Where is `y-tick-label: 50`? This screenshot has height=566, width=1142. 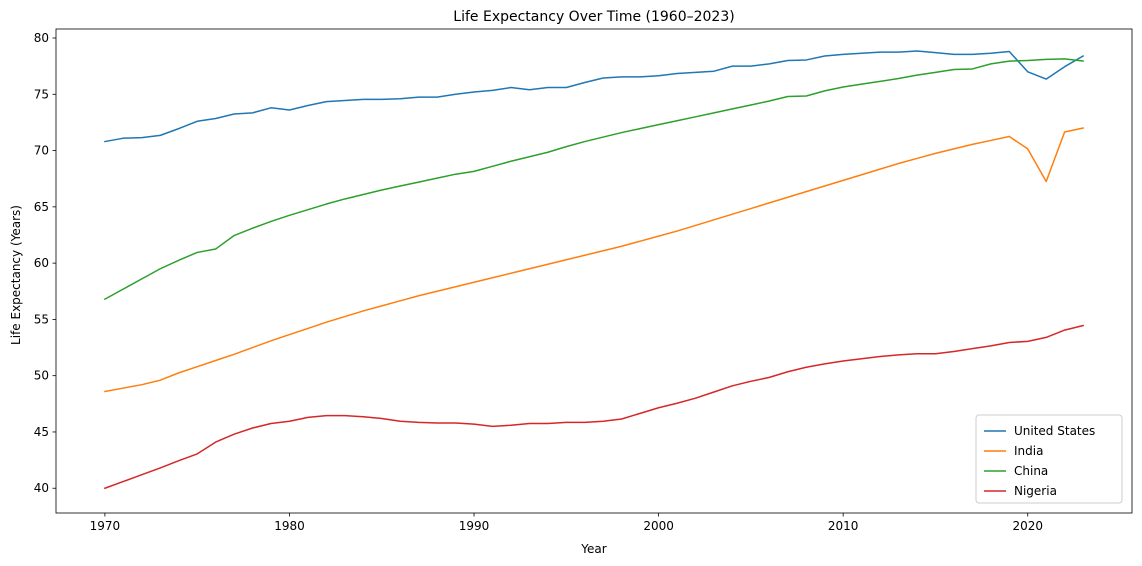 y-tick-label: 50 is located at coordinates (41, 376).